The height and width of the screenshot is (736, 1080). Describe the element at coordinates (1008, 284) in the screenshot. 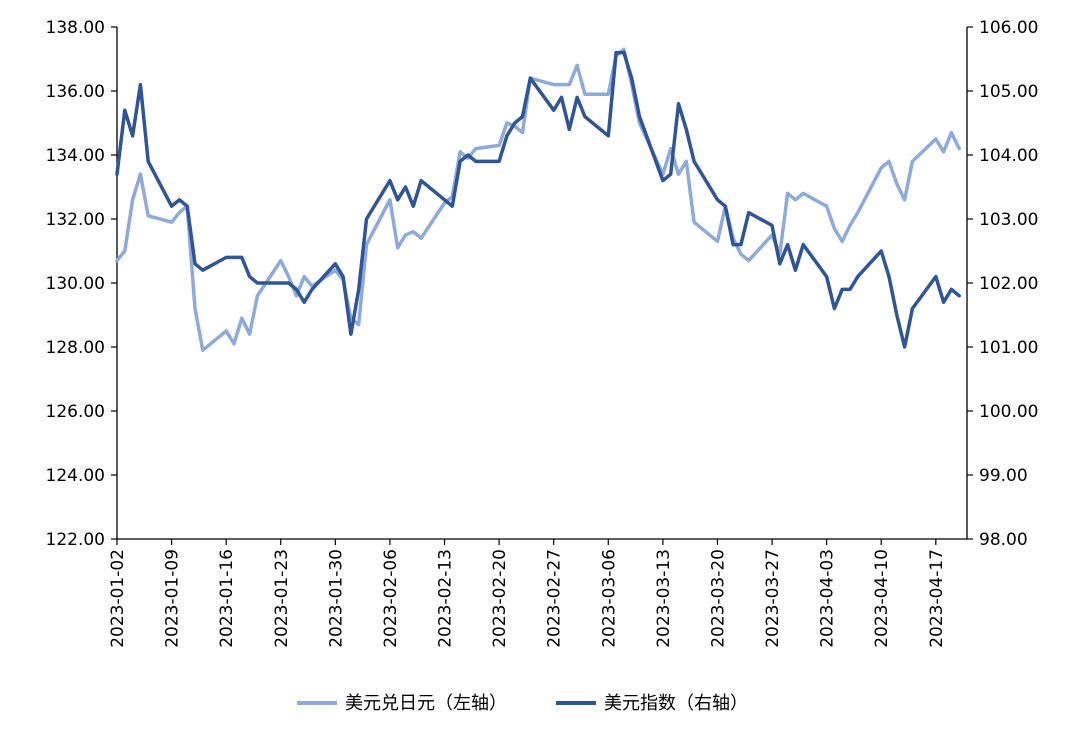

I see `right-tick-label: 102.00` at that location.